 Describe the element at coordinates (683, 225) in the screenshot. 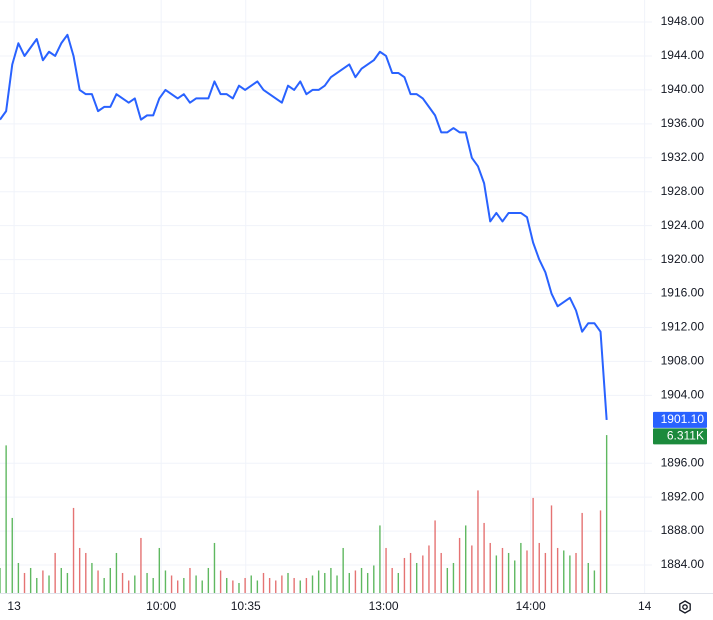

I see `y-tick-label: 1924.00` at that location.